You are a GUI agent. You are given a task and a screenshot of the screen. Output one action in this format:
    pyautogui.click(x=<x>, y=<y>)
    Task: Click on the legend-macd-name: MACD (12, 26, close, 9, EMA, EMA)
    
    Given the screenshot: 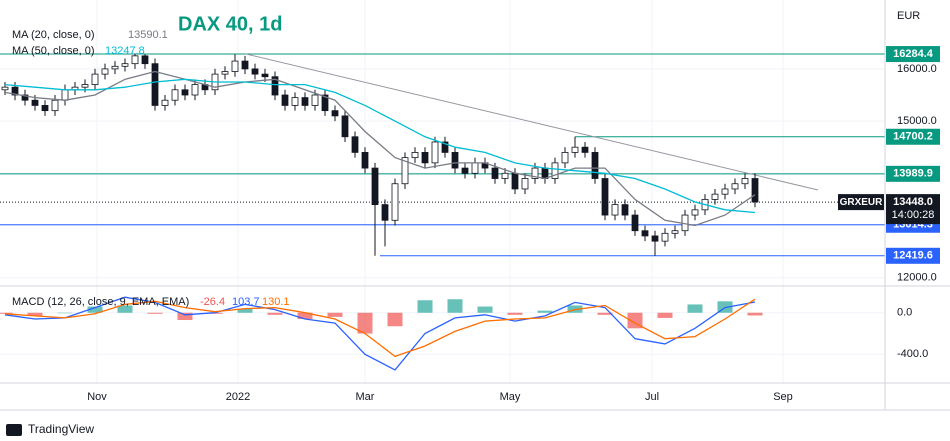 What is the action you would take?
    pyautogui.click(x=100, y=302)
    